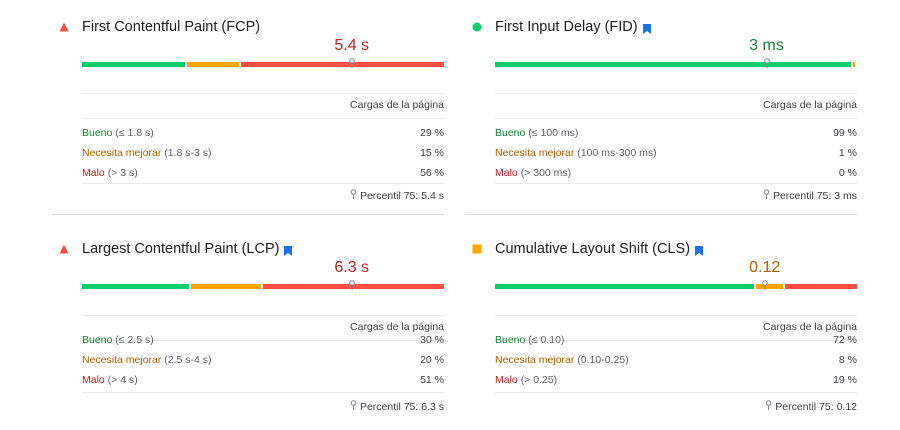 The height and width of the screenshot is (430, 900). What do you see at coordinates (263, 155) in the screenshot?
I see `distribution-row-needs-improvement: Necesita mejorar (1.8 s-3 s) 15 %` at bounding box center [263, 155].